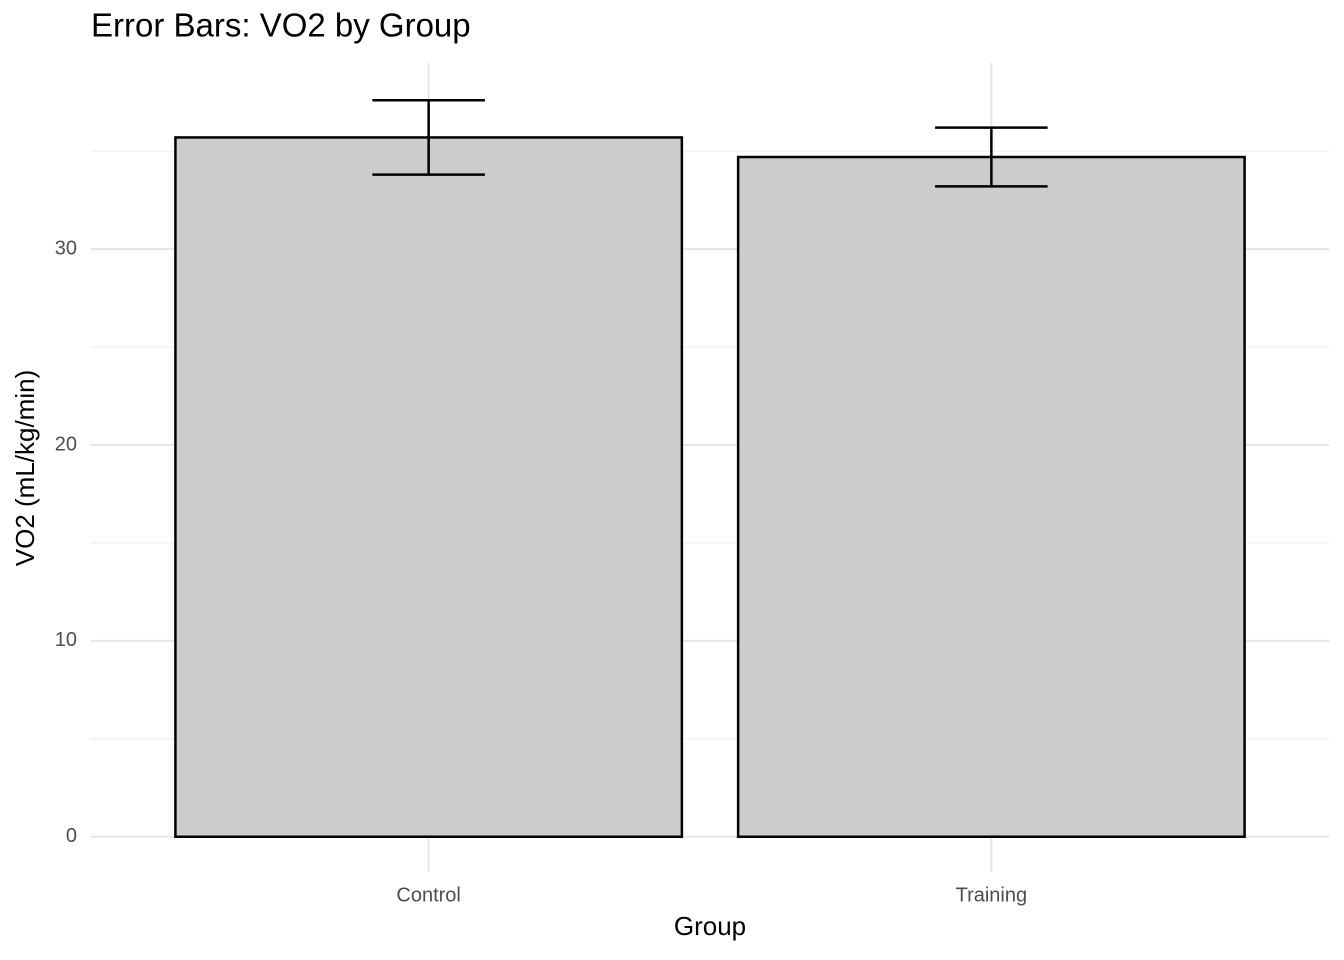  I want to click on y-tick-label: 30, so click(66, 248).